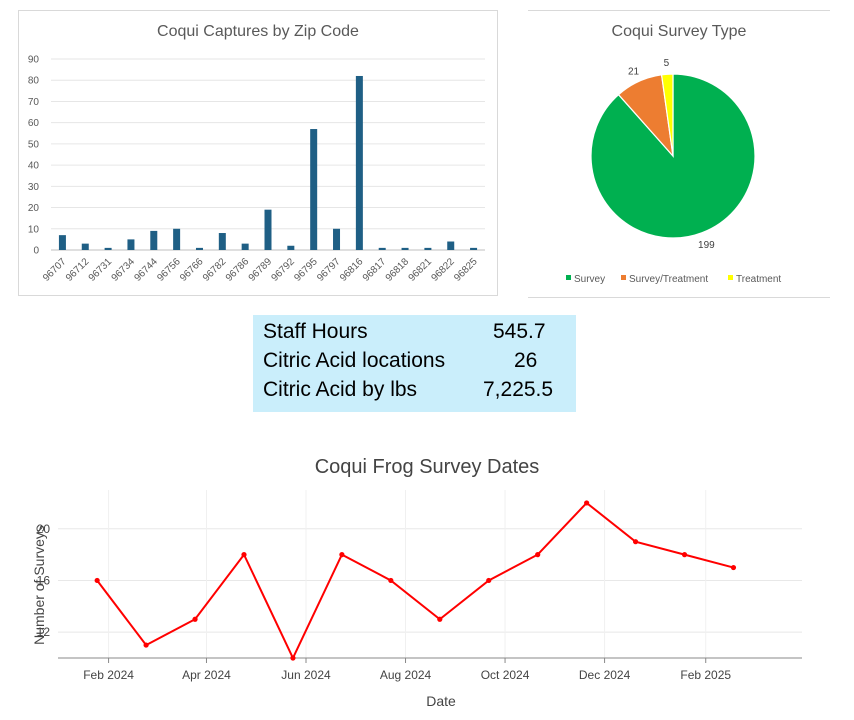 Image resolution: width=854 pixels, height=720 pixels. What do you see at coordinates (375, 270) in the screenshot?
I see `x-tick-label: 96817` at bounding box center [375, 270].